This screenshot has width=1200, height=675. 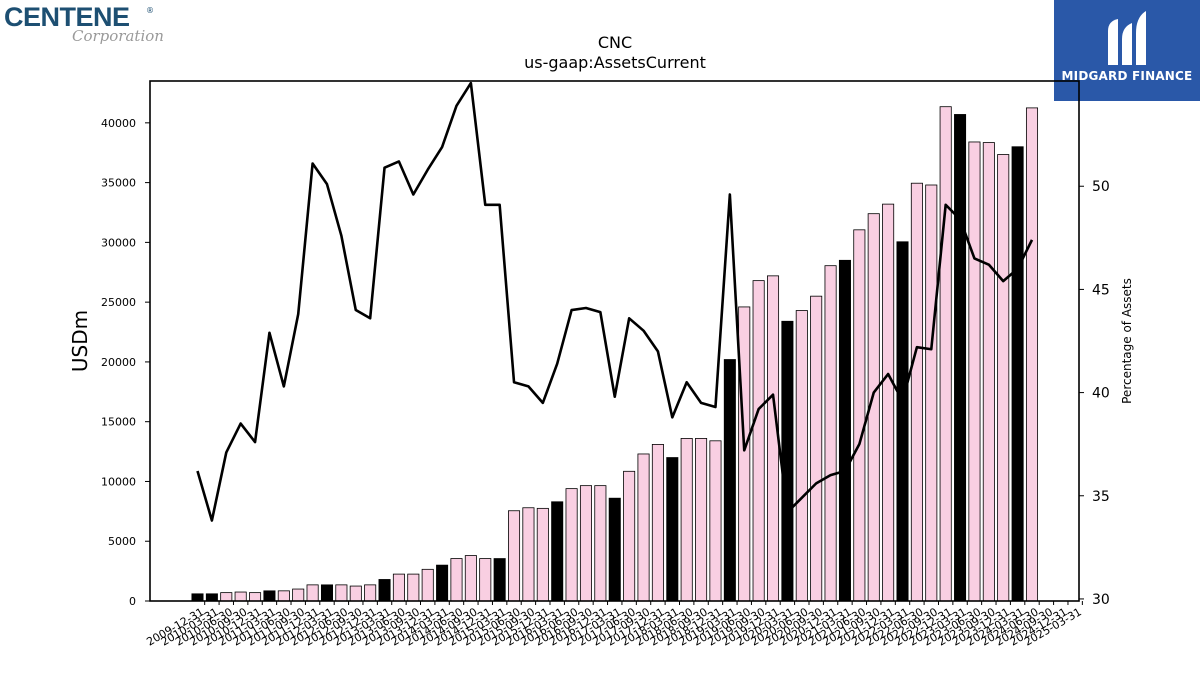 I want to click on y-tick-label: 35000, so click(x=118, y=183).